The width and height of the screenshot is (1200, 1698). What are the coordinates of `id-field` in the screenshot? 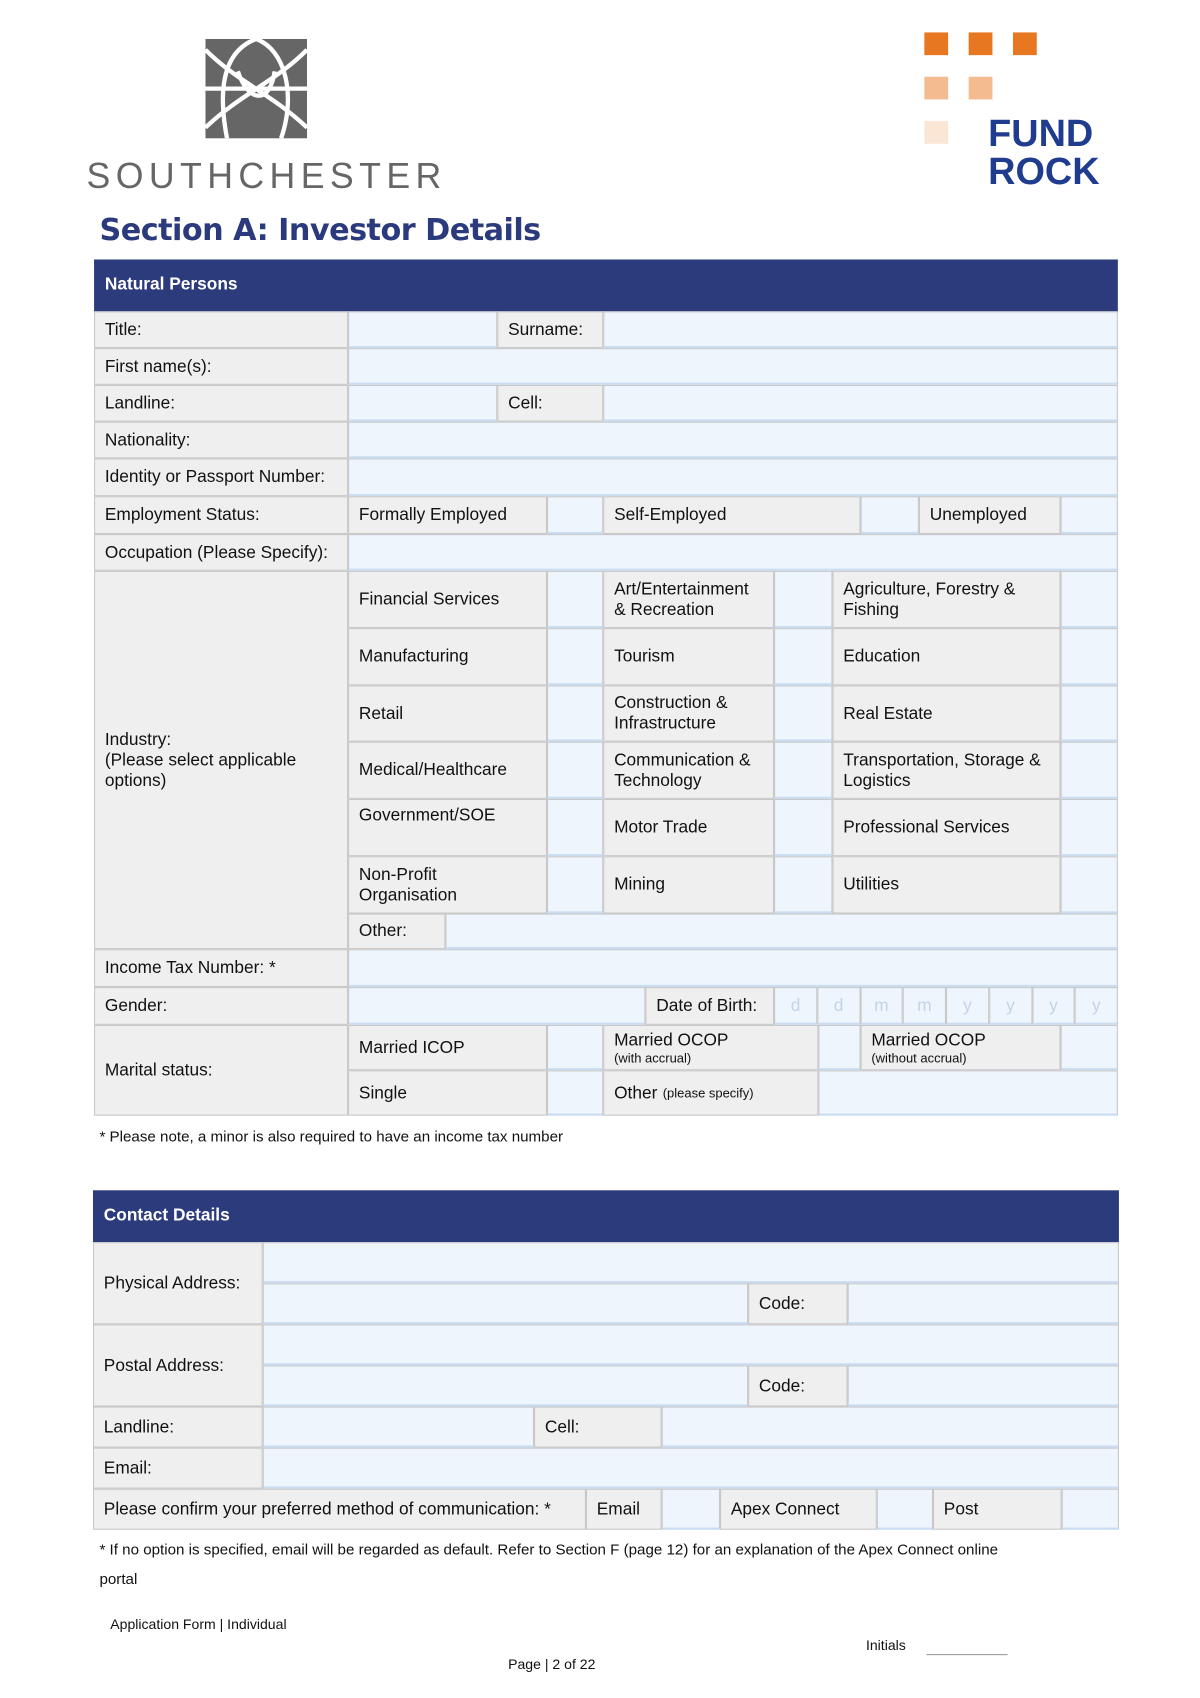 It's located at (733, 477).